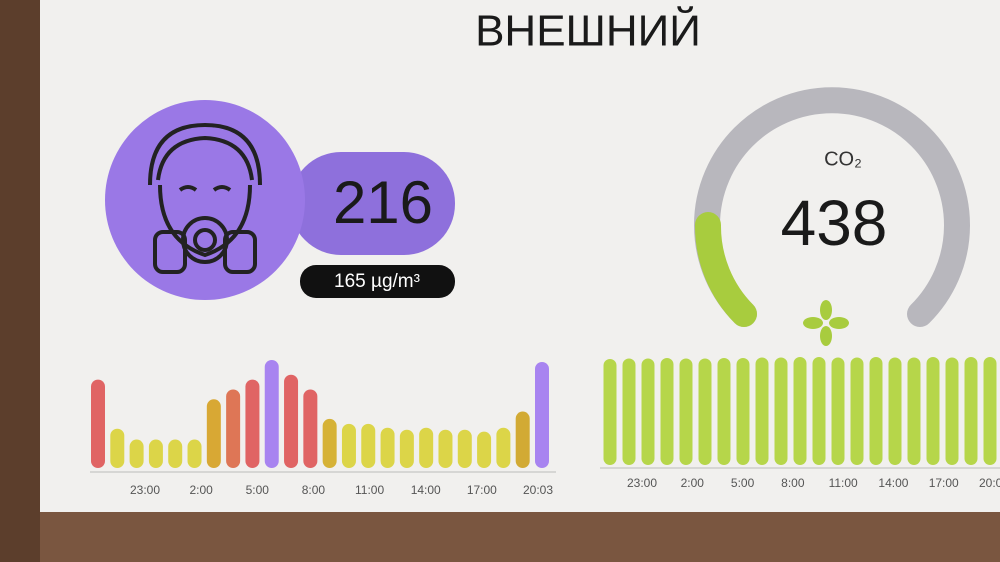 This screenshot has height=562, width=1000. What do you see at coordinates (843, 159) in the screenshot?
I see `co2-label: CO₂` at bounding box center [843, 159].